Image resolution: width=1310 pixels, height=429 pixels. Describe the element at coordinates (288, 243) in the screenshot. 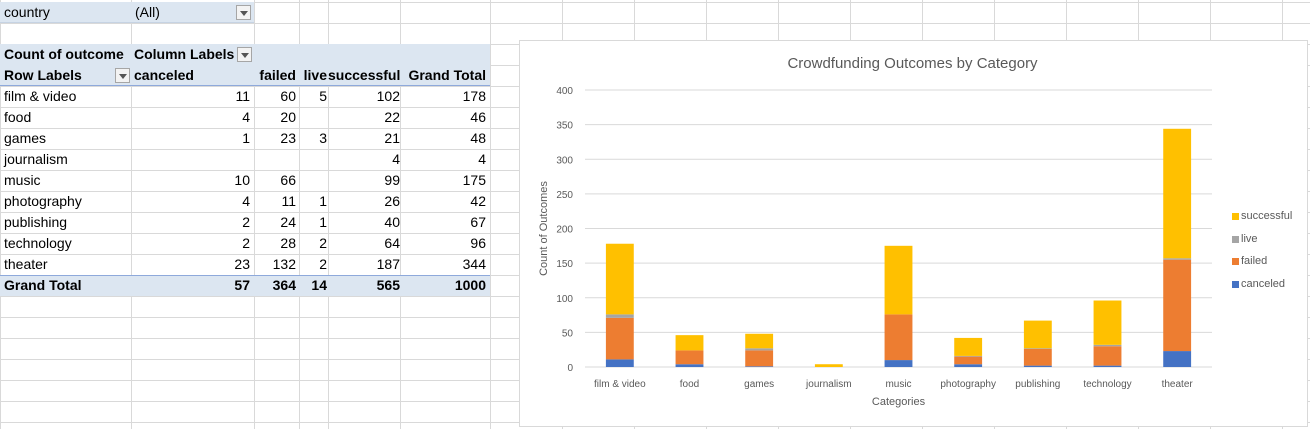

I see `cell-failed: 28` at that location.